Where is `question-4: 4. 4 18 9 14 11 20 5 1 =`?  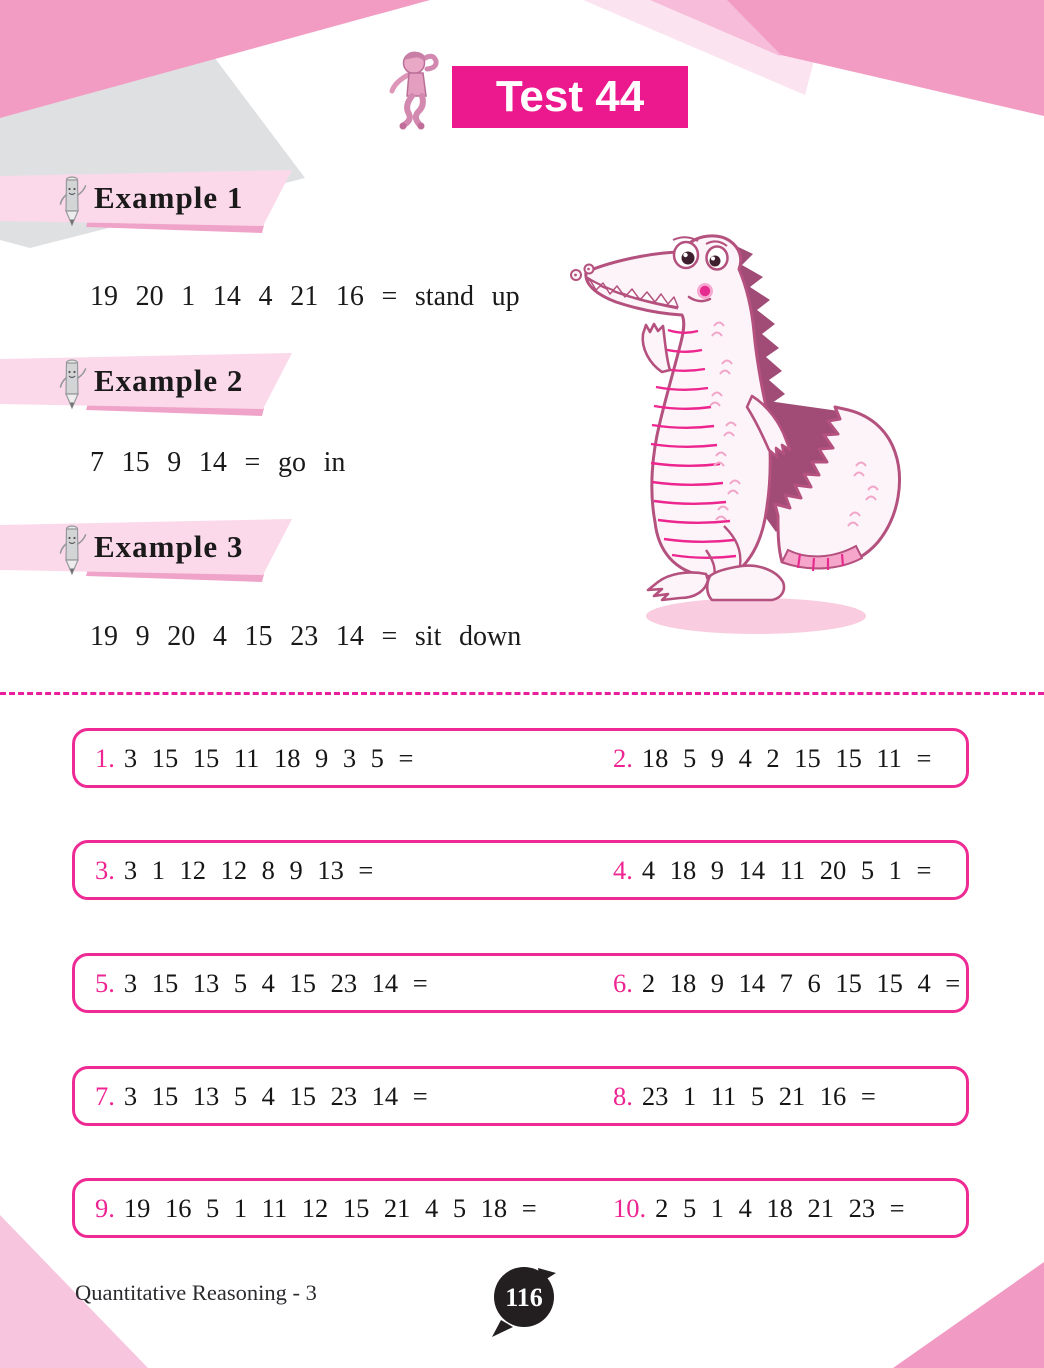
question-4: 4. 4 18 9 14 11 20 5 1 = is located at coordinates (762, 870).